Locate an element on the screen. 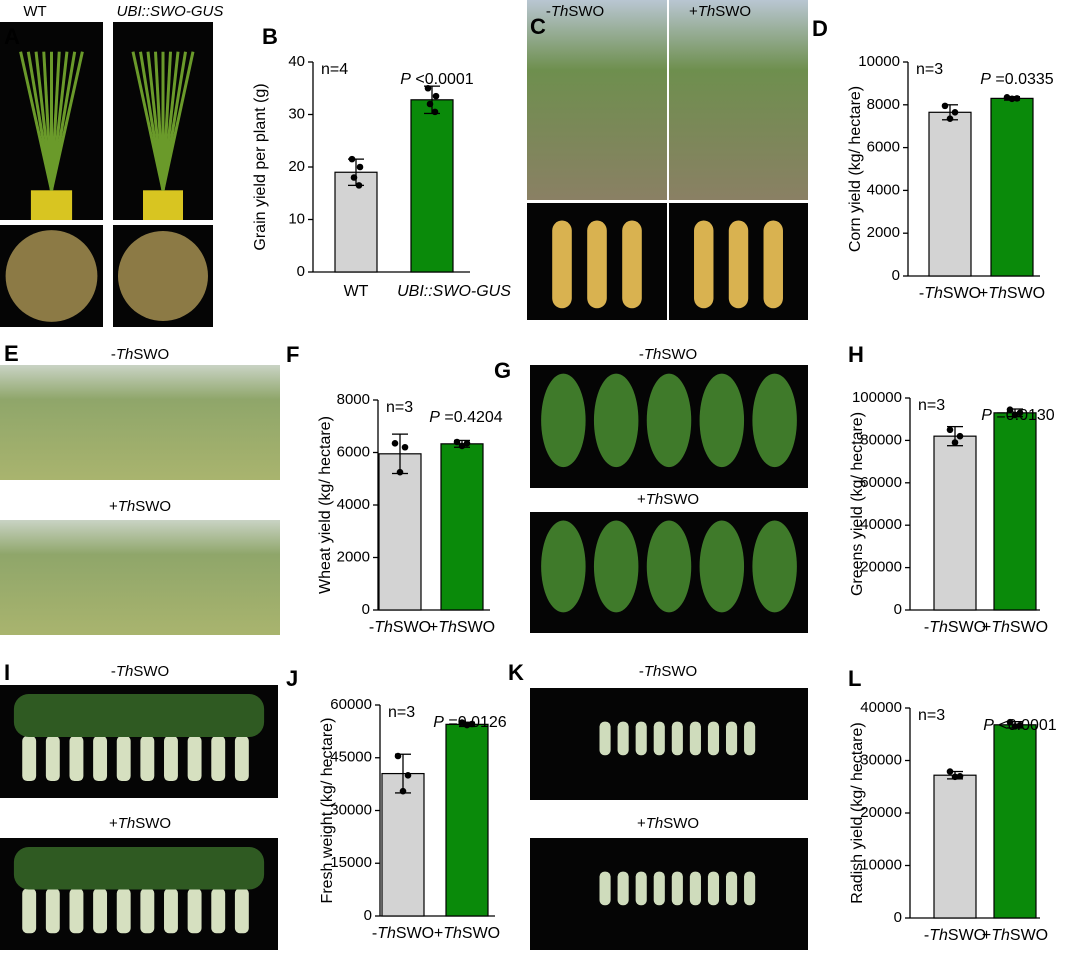  y-tick-label: 100000 is located at coordinates (877, 397).